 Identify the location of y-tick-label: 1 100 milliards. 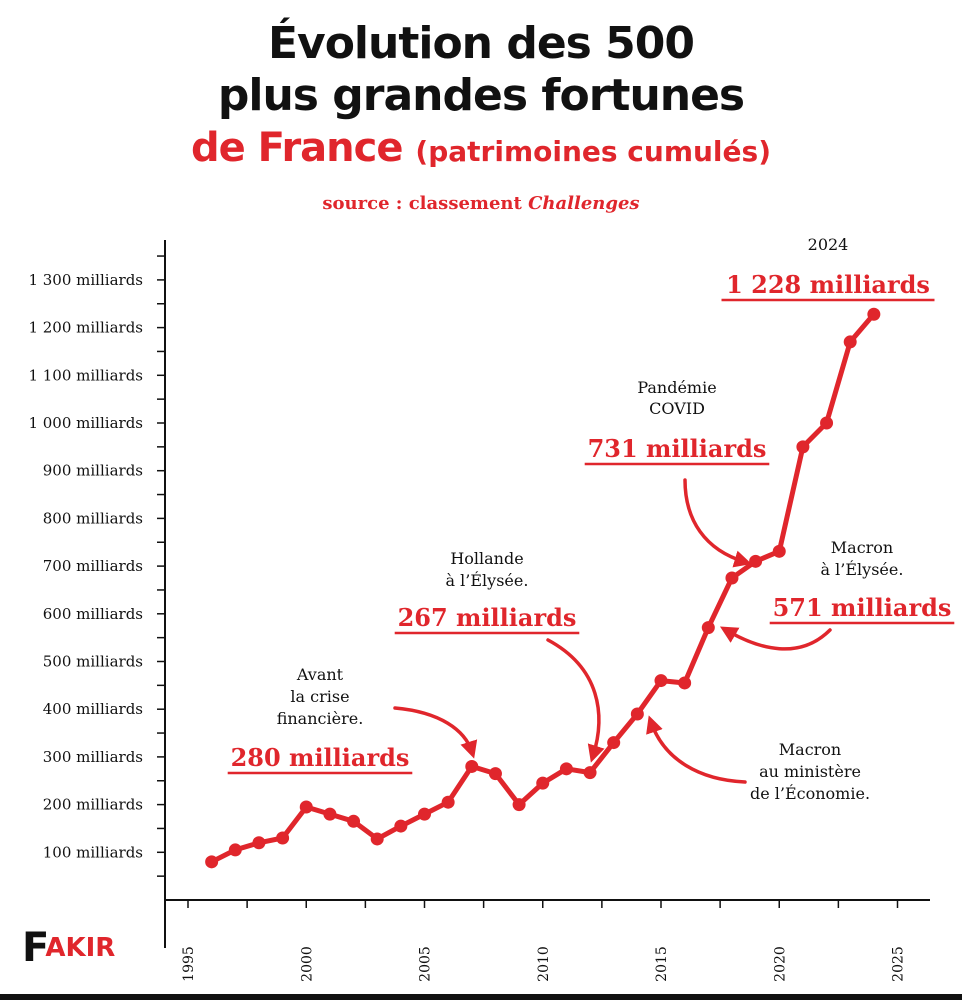
(85, 375).